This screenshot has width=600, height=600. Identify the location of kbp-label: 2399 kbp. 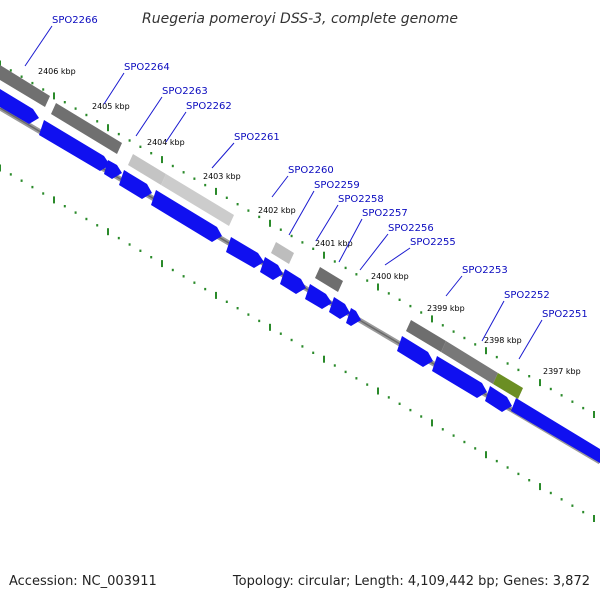
(446, 308).